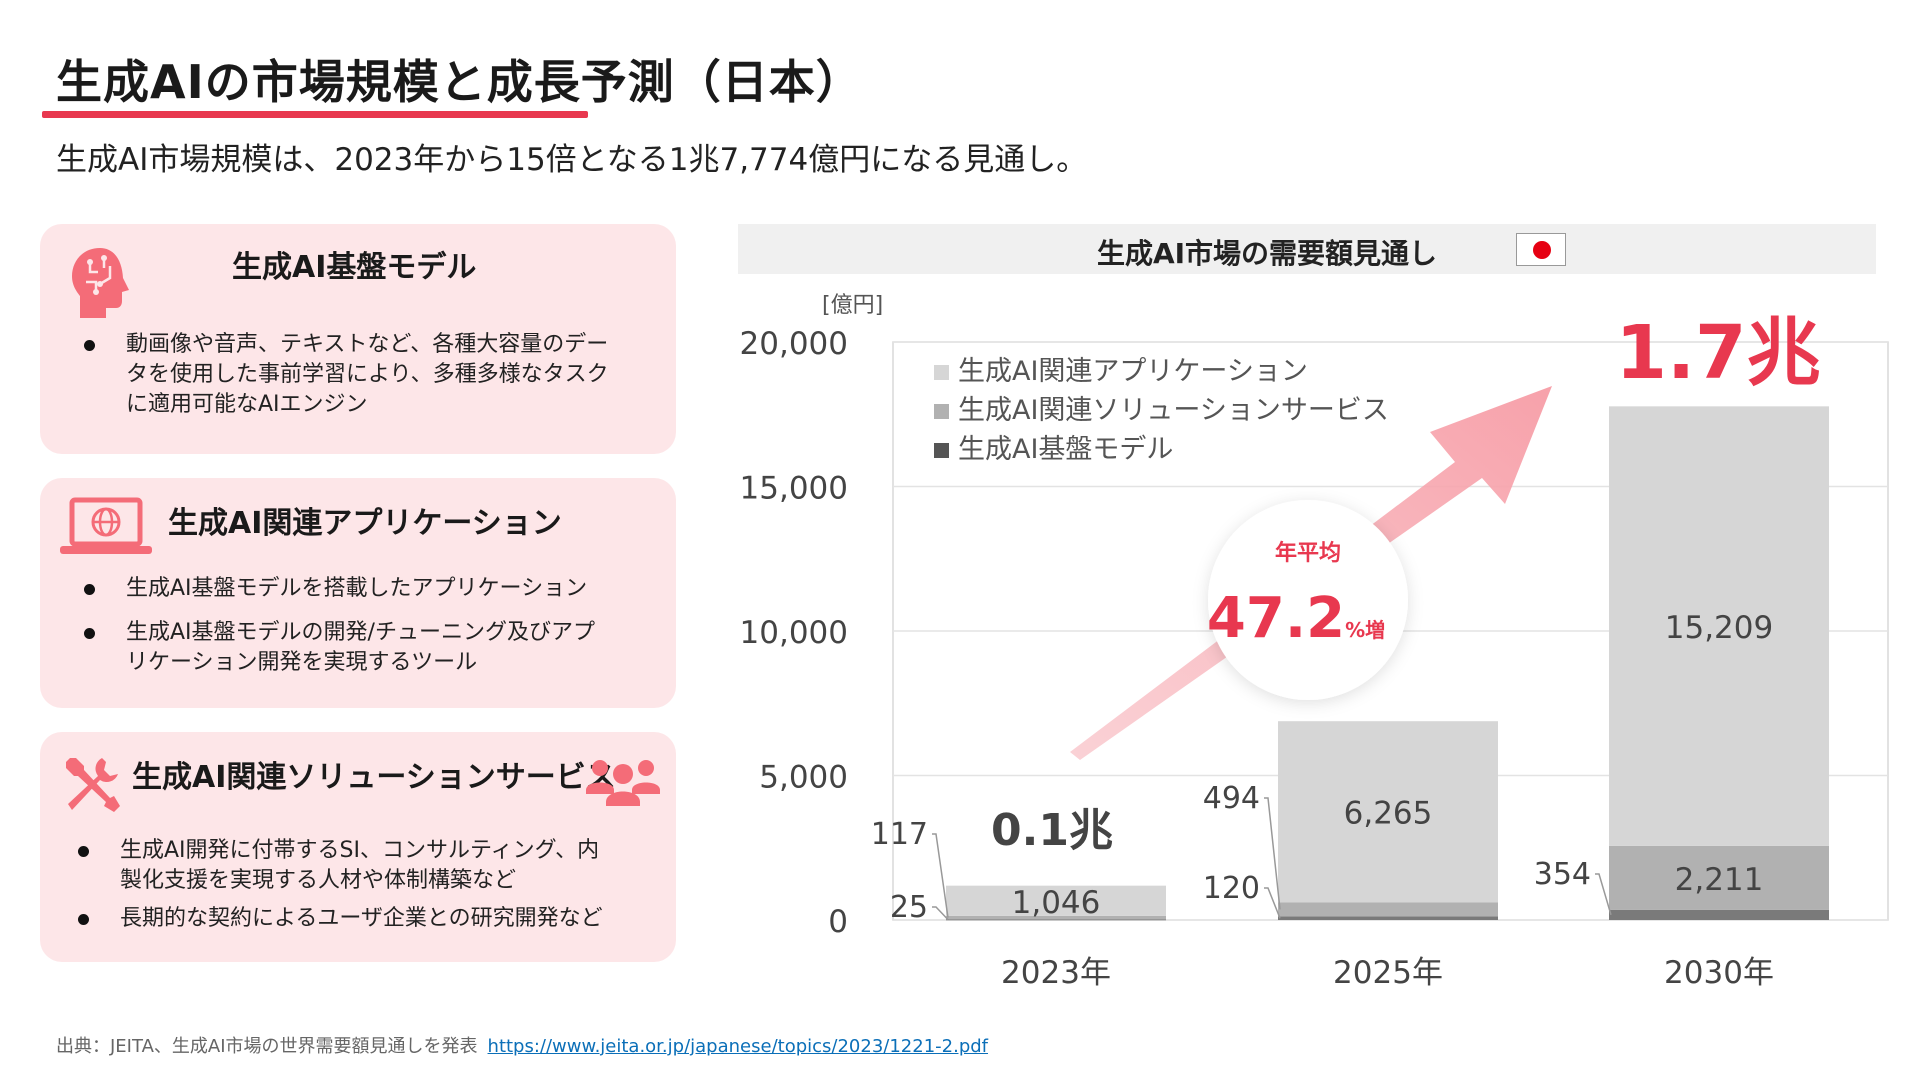  What do you see at coordinates (623, 783) in the screenshot?
I see `people-icon` at bounding box center [623, 783].